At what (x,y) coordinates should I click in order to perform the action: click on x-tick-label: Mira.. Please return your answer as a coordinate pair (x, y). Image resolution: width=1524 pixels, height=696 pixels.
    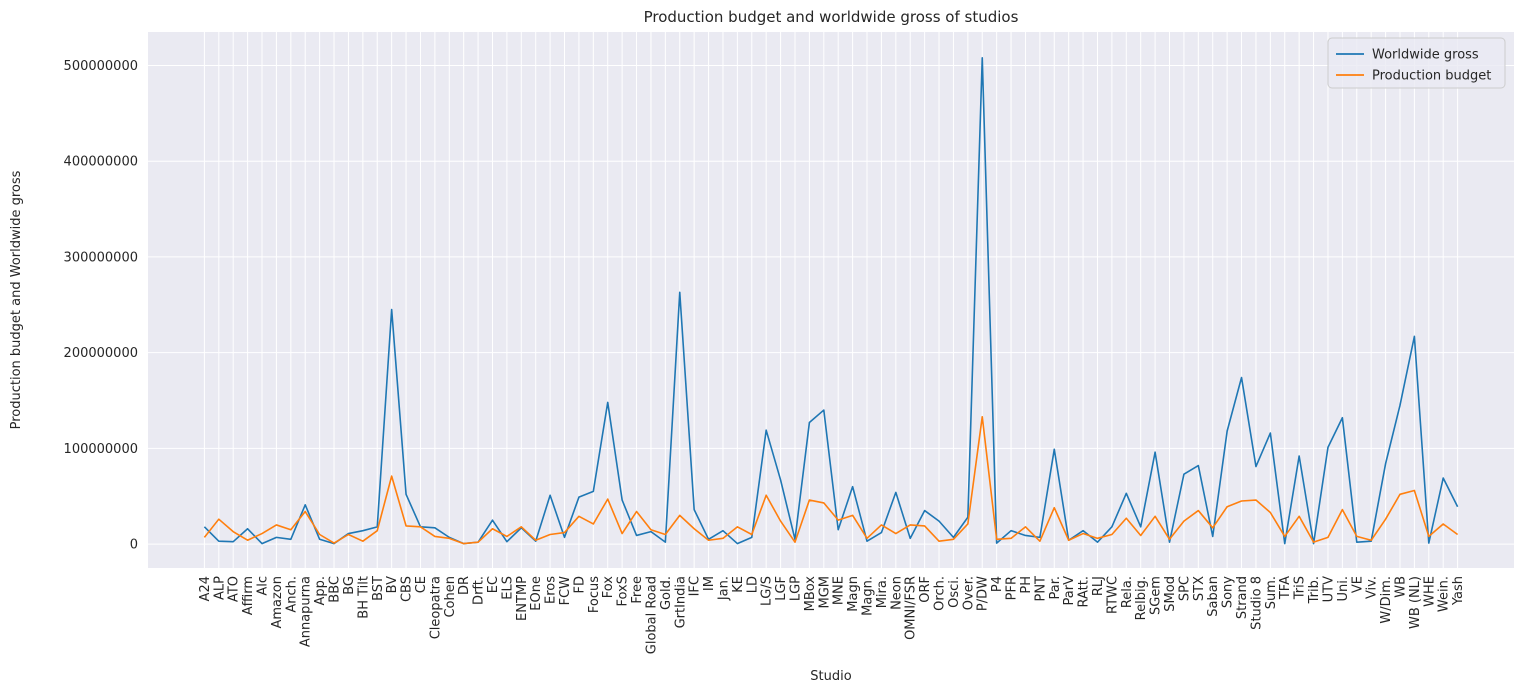
    Looking at the image, I should click on (882, 592).